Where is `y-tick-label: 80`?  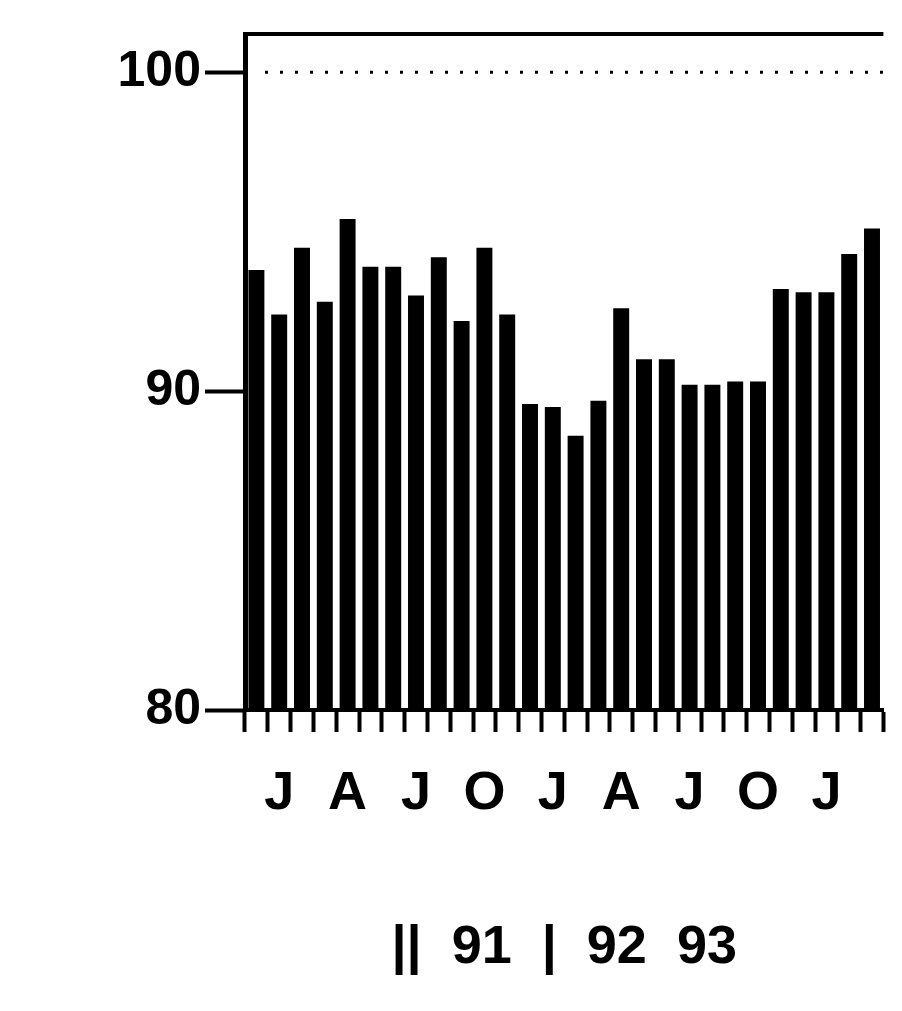
y-tick-label: 80 is located at coordinates (173, 706).